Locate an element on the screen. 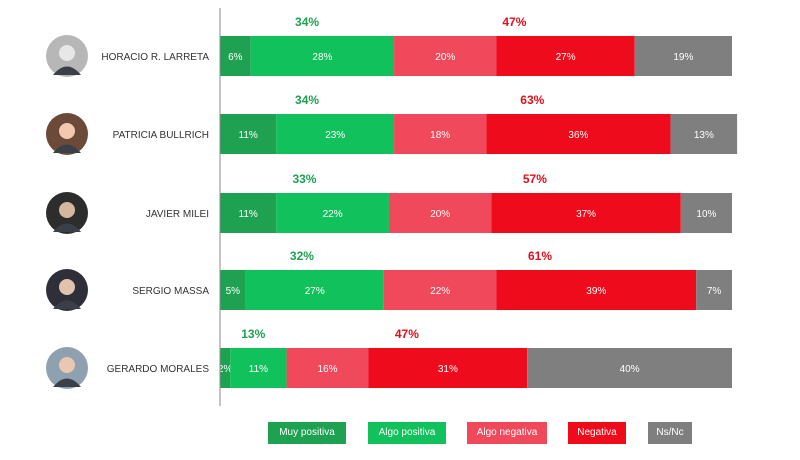 This screenshot has height=460, width=800. category-label: SERGIO MASSA is located at coordinates (170, 291).